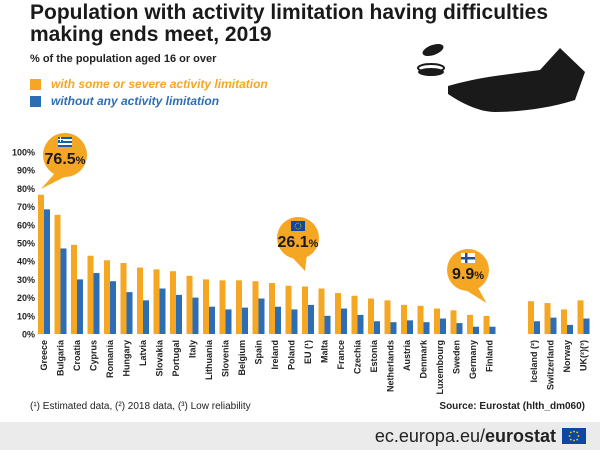  Describe the element at coordinates (26, 171) in the screenshot. I see `y-tick-label: 90%` at that location.